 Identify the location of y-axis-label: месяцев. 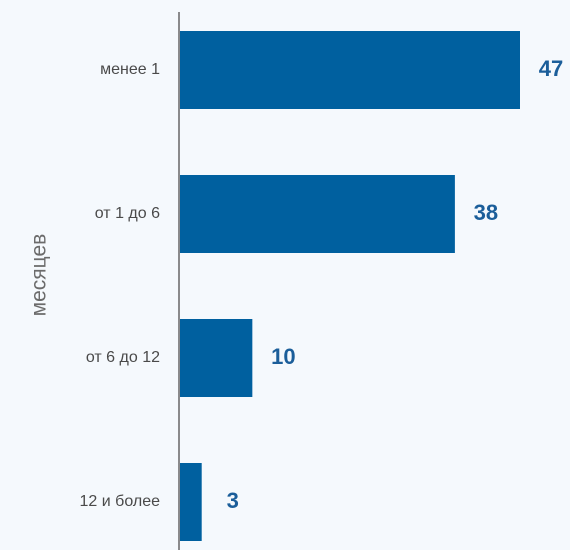
(39, 275).